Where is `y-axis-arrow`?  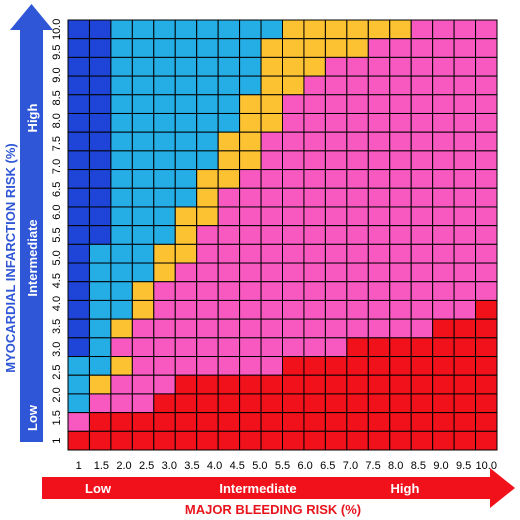
y-axis-arrow is located at coordinates (31, 223).